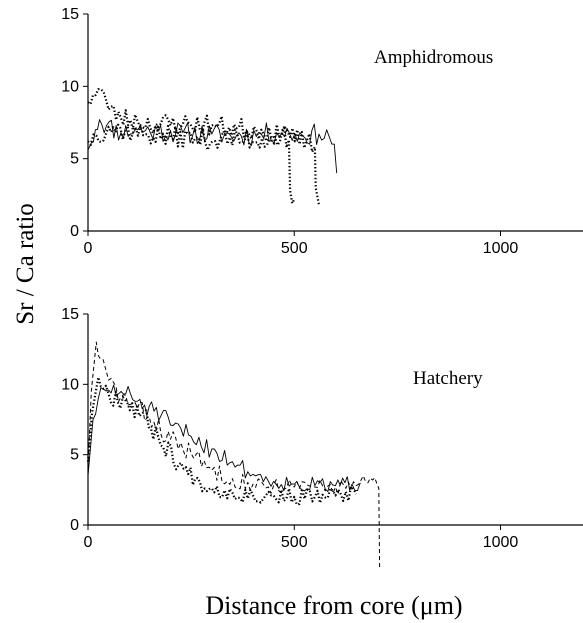 This screenshot has height=623, width=583. I want to click on panel-annotation-amphidromous: Amphidromous, so click(433, 57).